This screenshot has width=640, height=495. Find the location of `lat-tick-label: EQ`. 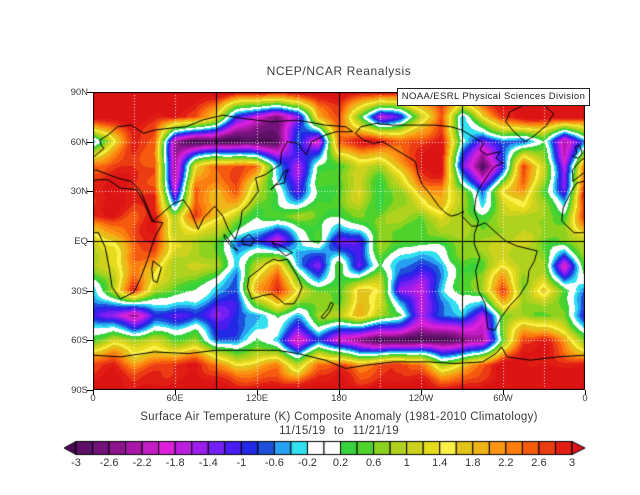

lat-tick-label: EQ is located at coordinates (81, 241).